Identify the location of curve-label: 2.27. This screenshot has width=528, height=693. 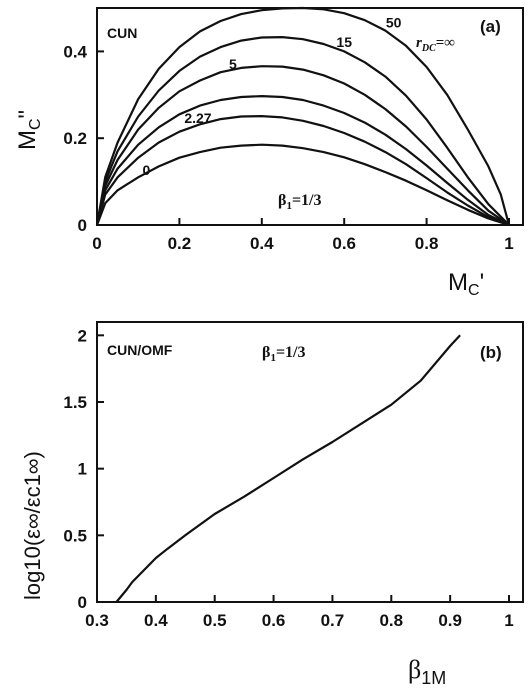
(197, 118).